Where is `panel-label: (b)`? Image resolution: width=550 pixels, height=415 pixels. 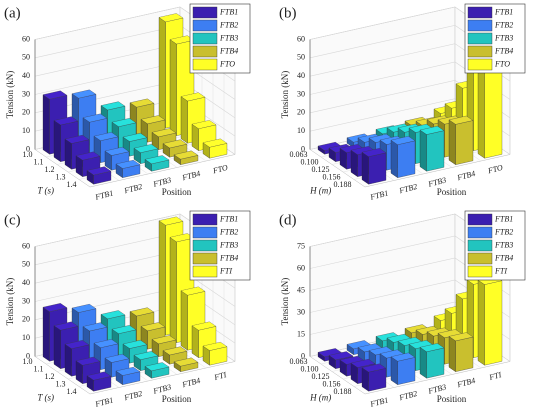
panel-label: (b) is located at coordinates (288, 13).